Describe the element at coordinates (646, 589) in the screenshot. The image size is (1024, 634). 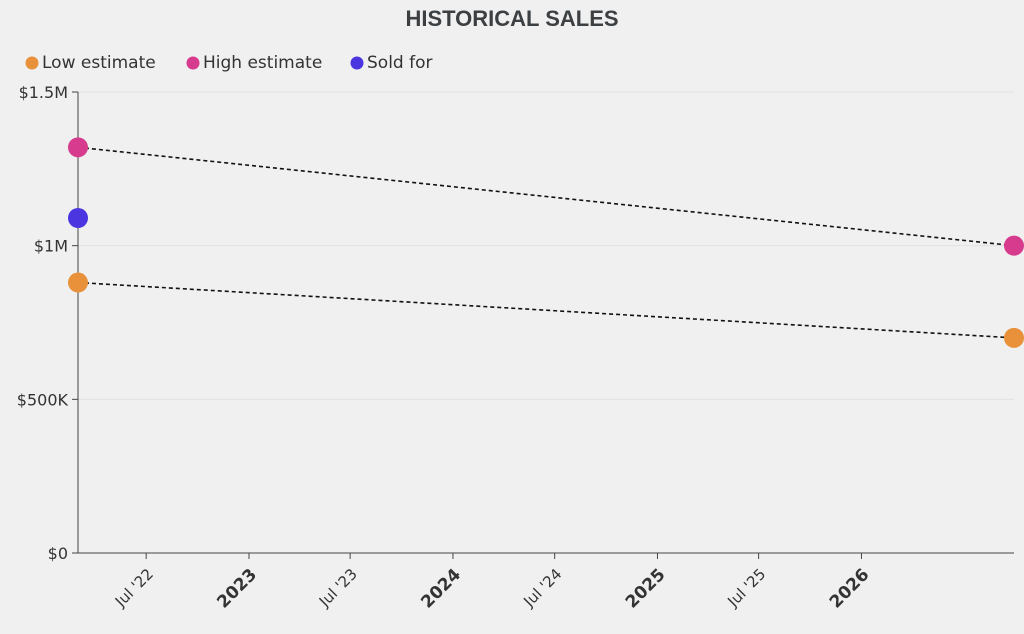
I see `x-tick-label: 2025` at that location.